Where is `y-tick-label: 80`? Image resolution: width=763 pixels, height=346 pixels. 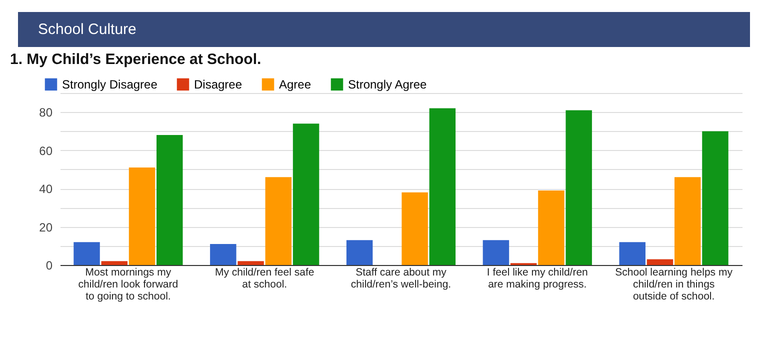 y-tick-label: 80 is located at coordinates (46, 113).